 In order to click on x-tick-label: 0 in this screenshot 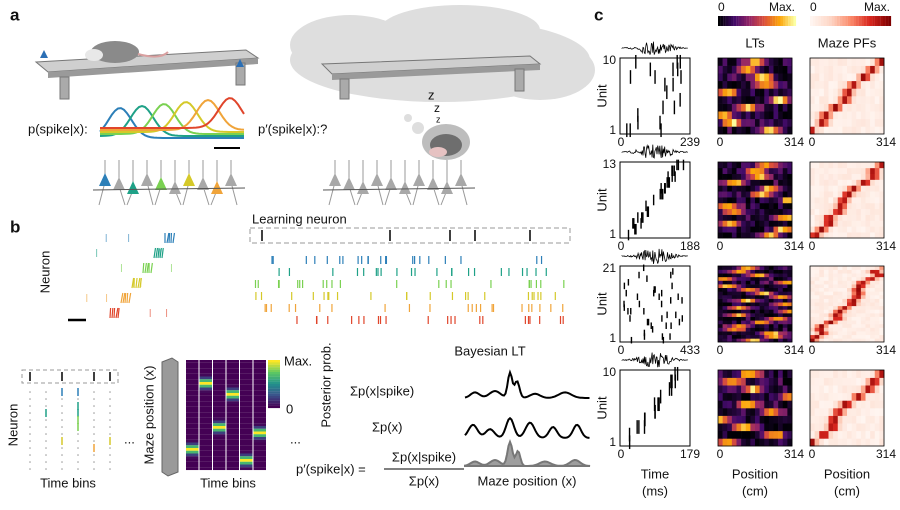, I will do `click(812, 142)`.